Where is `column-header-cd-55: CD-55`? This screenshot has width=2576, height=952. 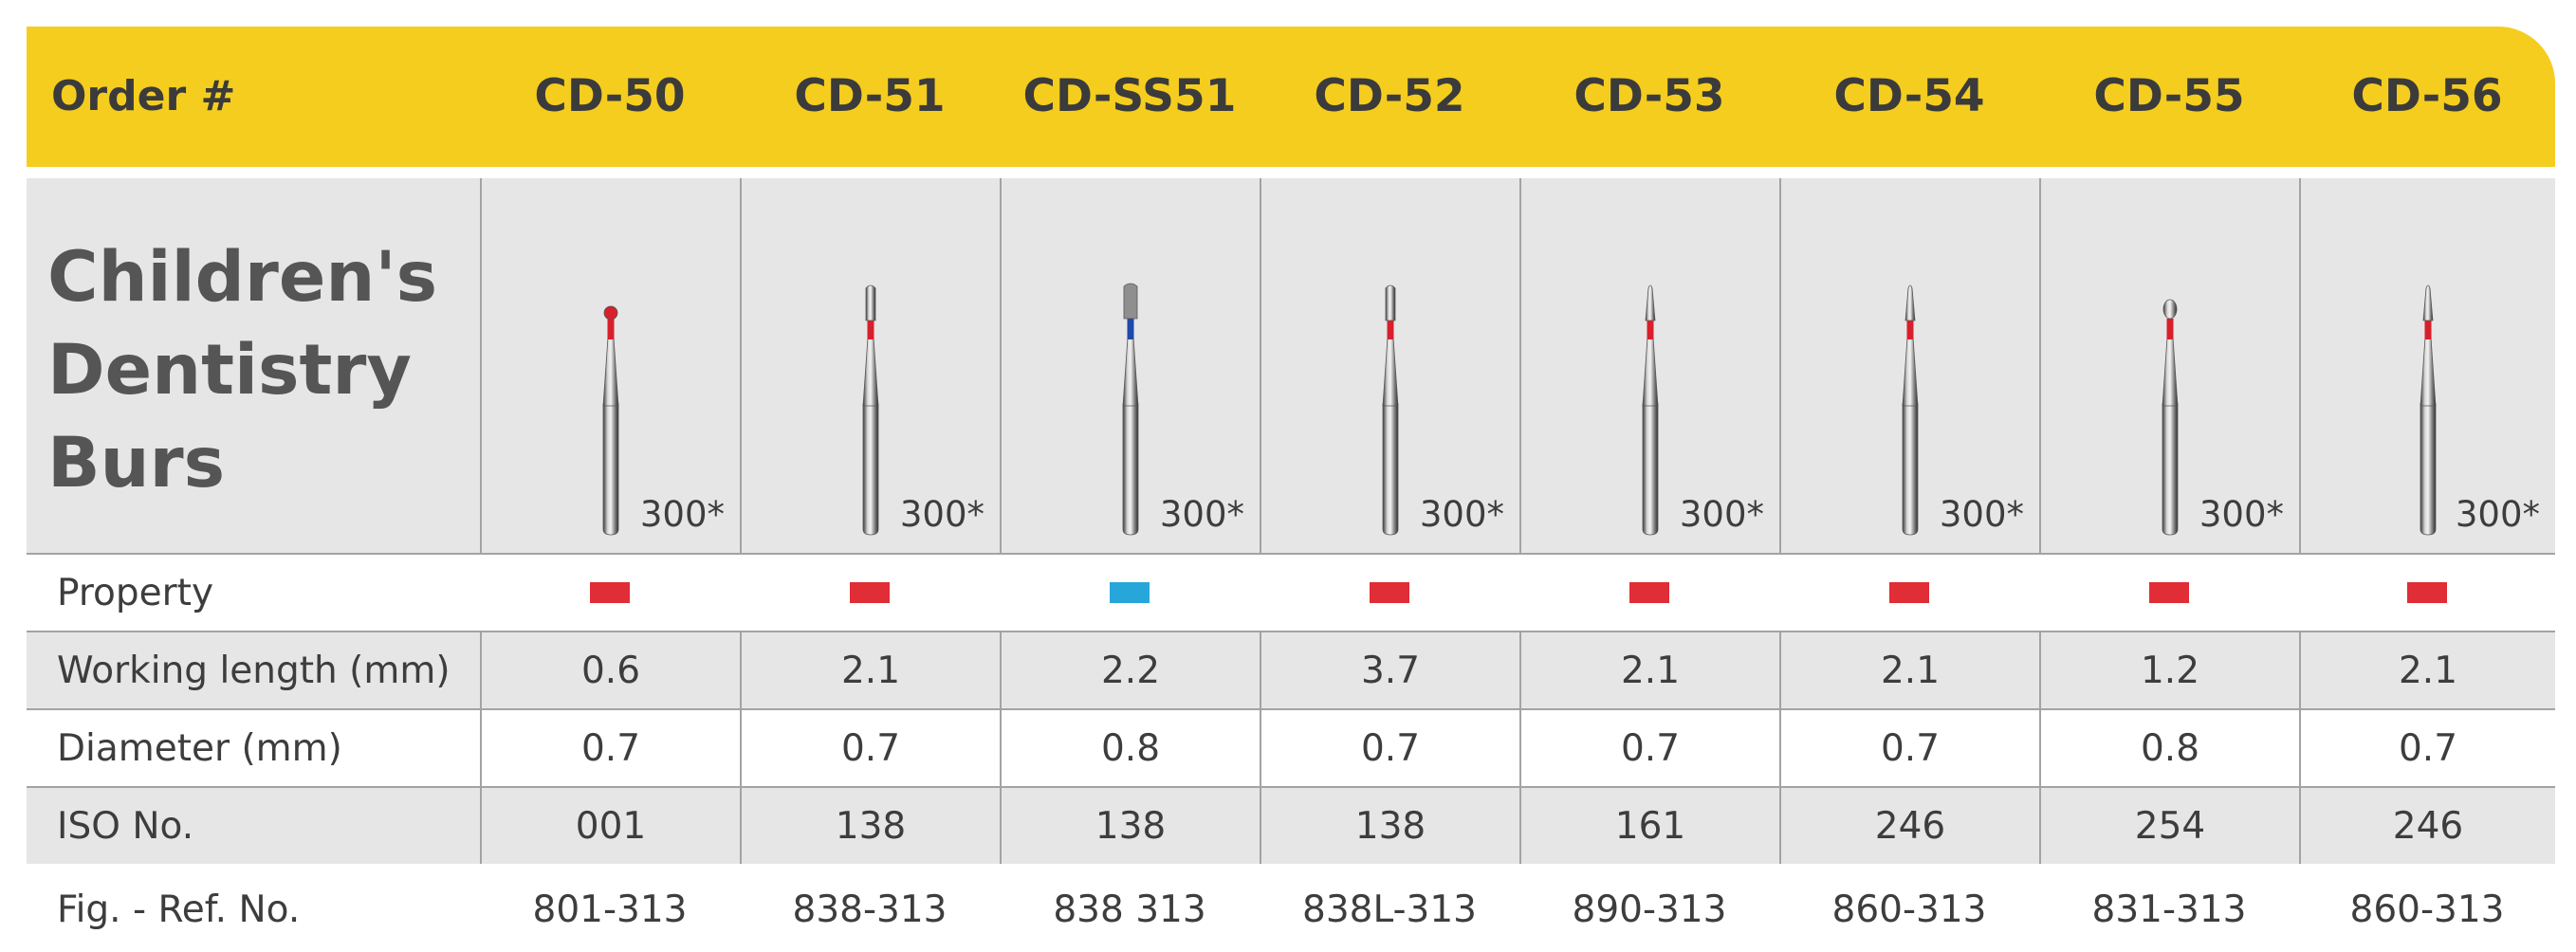
column-header-cd-55: CD-55 is located at coordinates (2169, 96).